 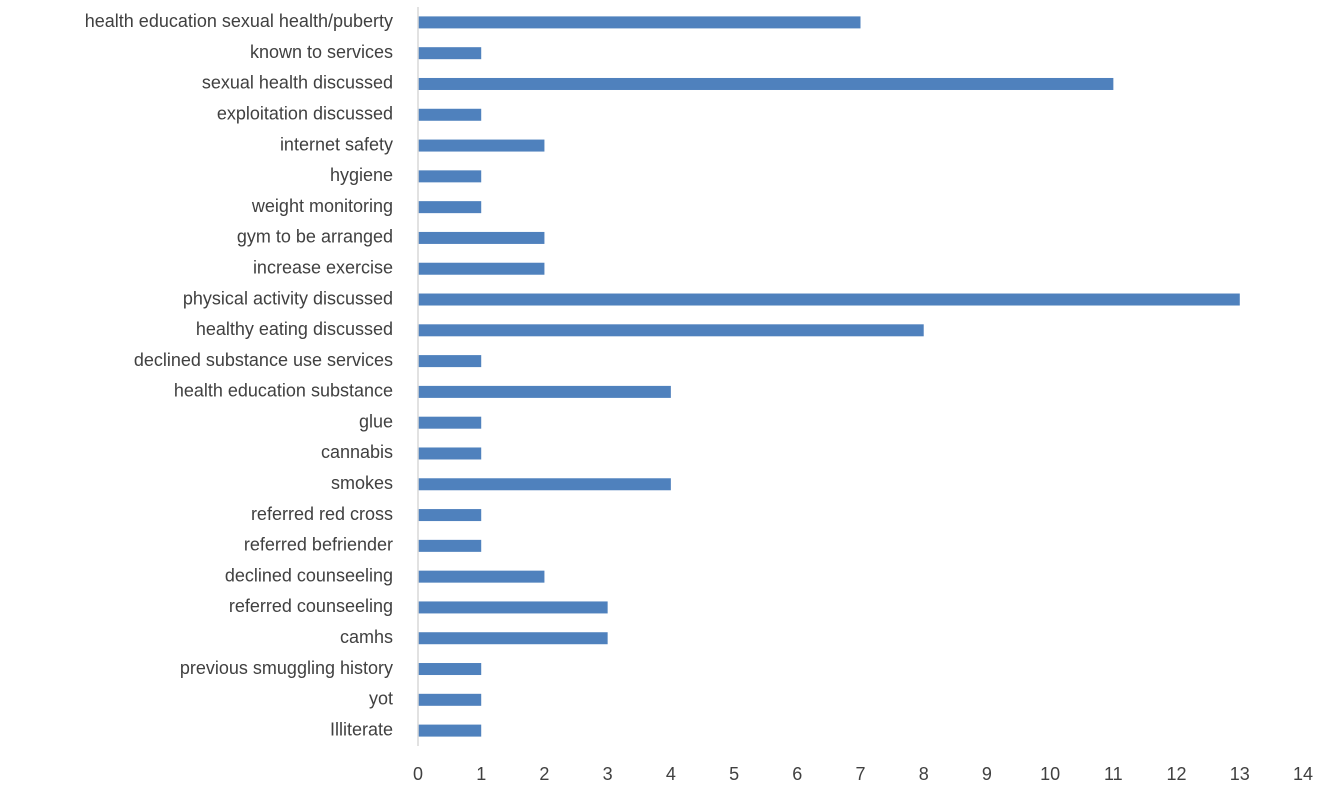 What do you see at coordinates (734, 774) in the screenshot?
I see `x-tick-label: 5` at bounding box center [734, 774].